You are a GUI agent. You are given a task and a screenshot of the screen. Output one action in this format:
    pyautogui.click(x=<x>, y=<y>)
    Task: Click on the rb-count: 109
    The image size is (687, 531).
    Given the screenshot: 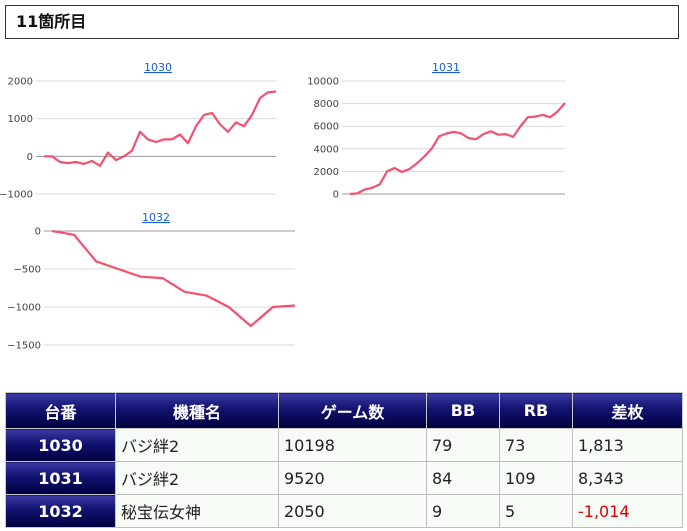 What is the action you would take?
    pyautogui.click(x=536, y=478)
    